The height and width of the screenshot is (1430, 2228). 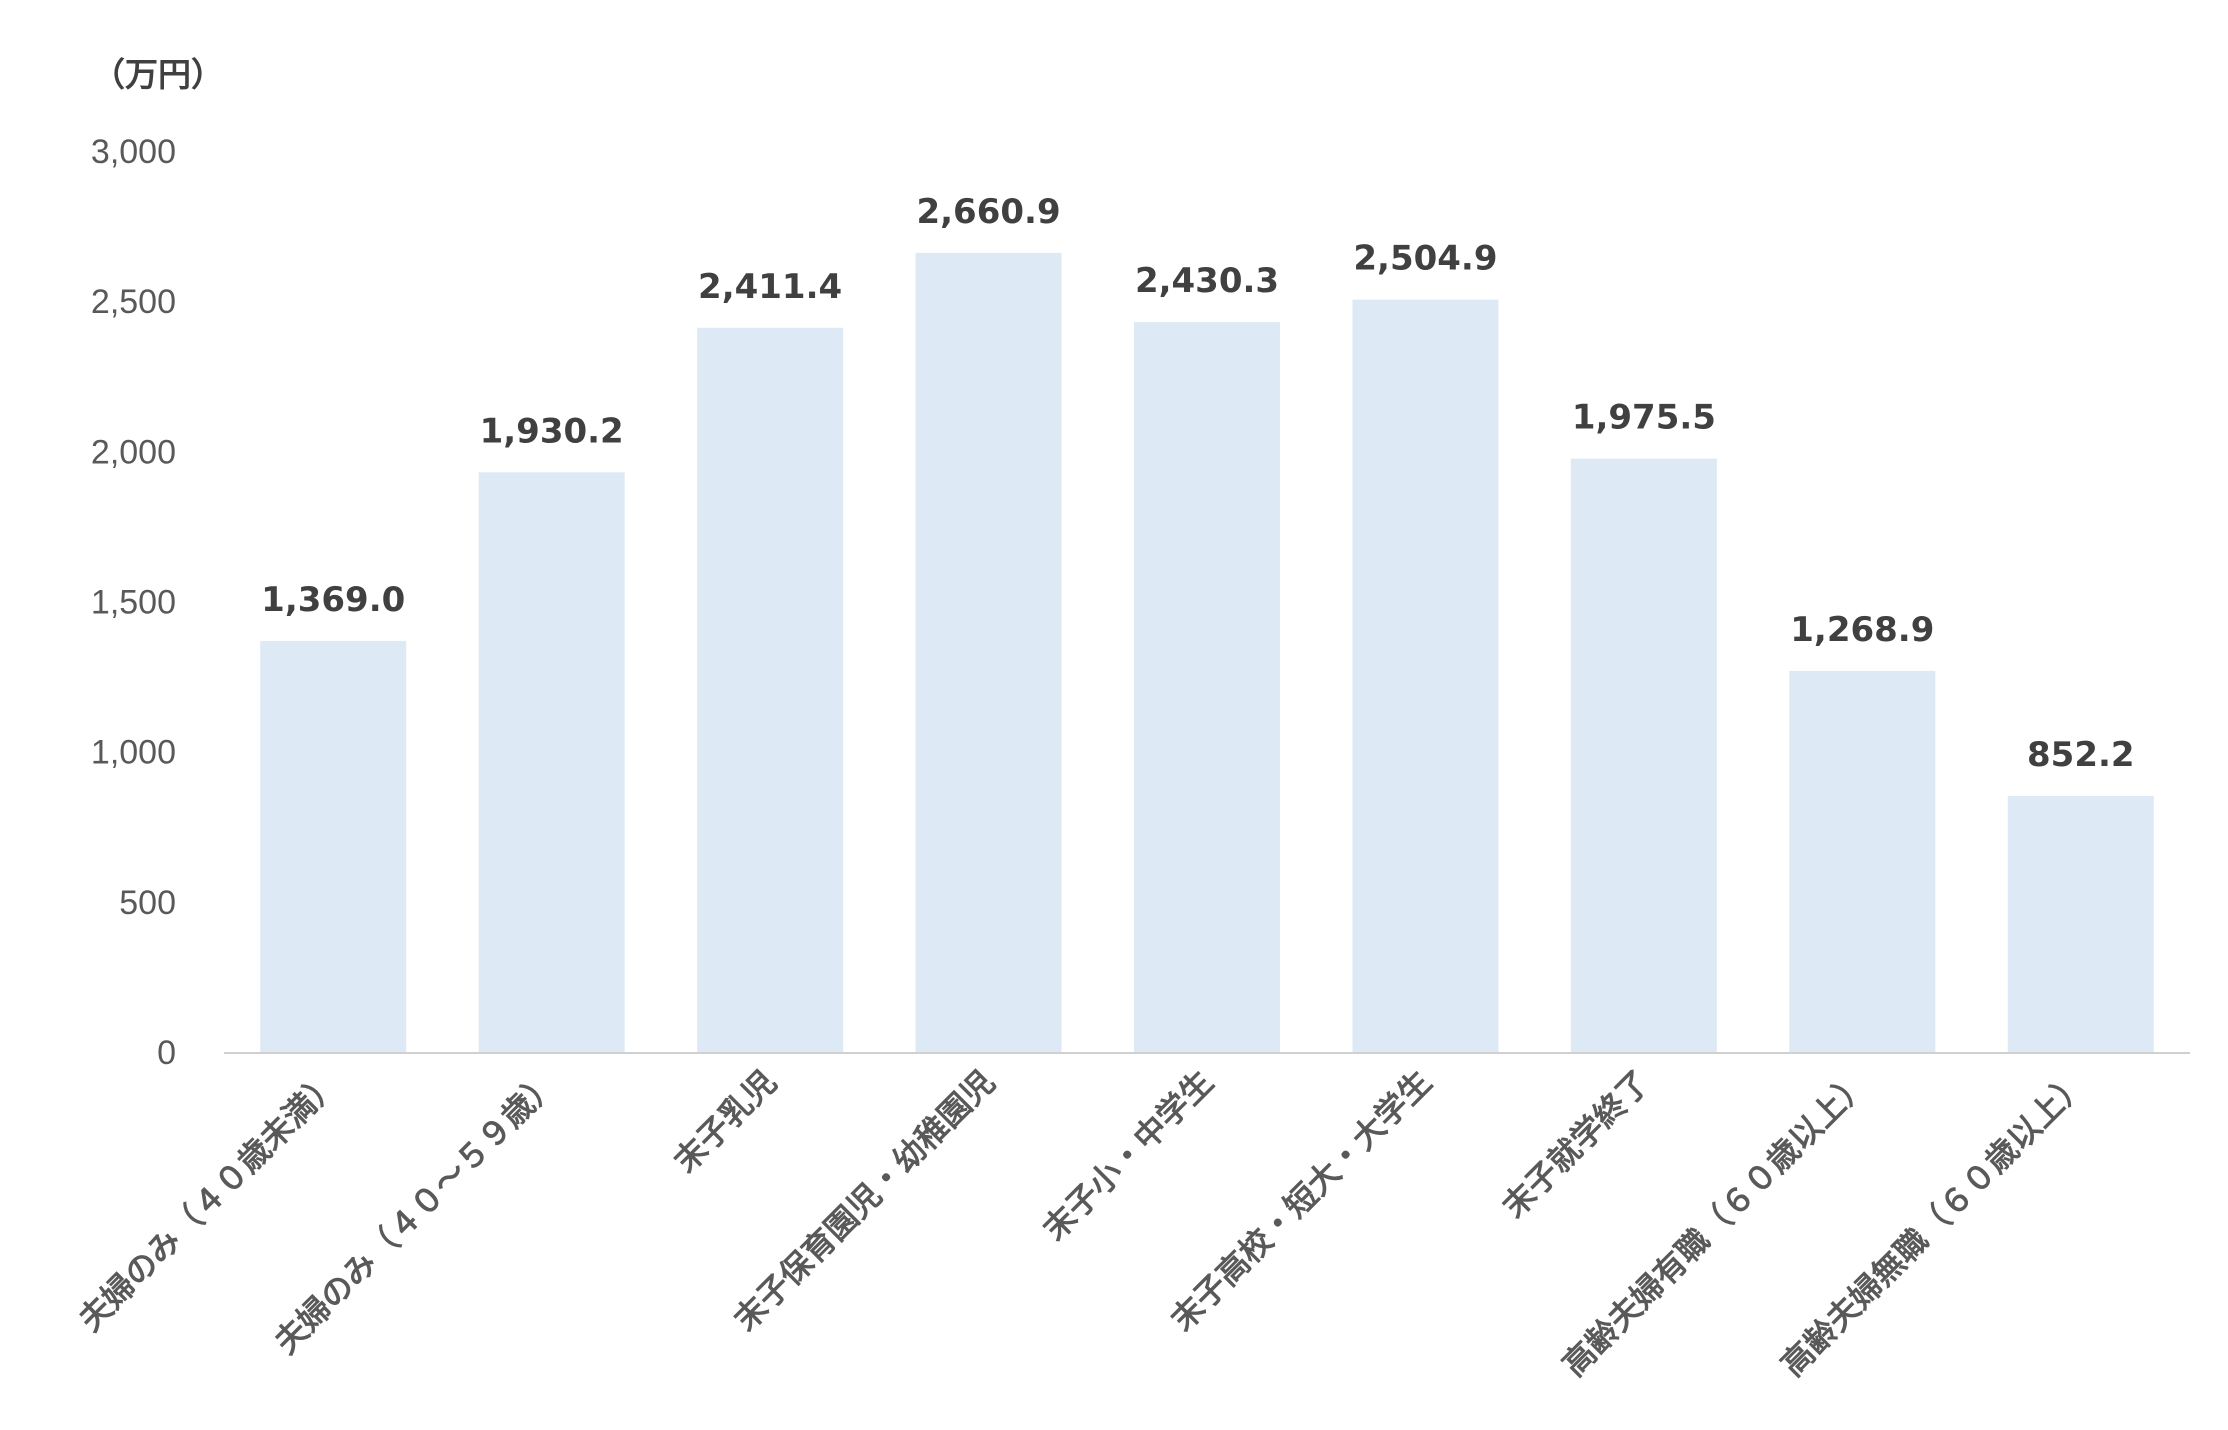 I want to click on y-tick-label: 0, so click(x=166, y=1053).